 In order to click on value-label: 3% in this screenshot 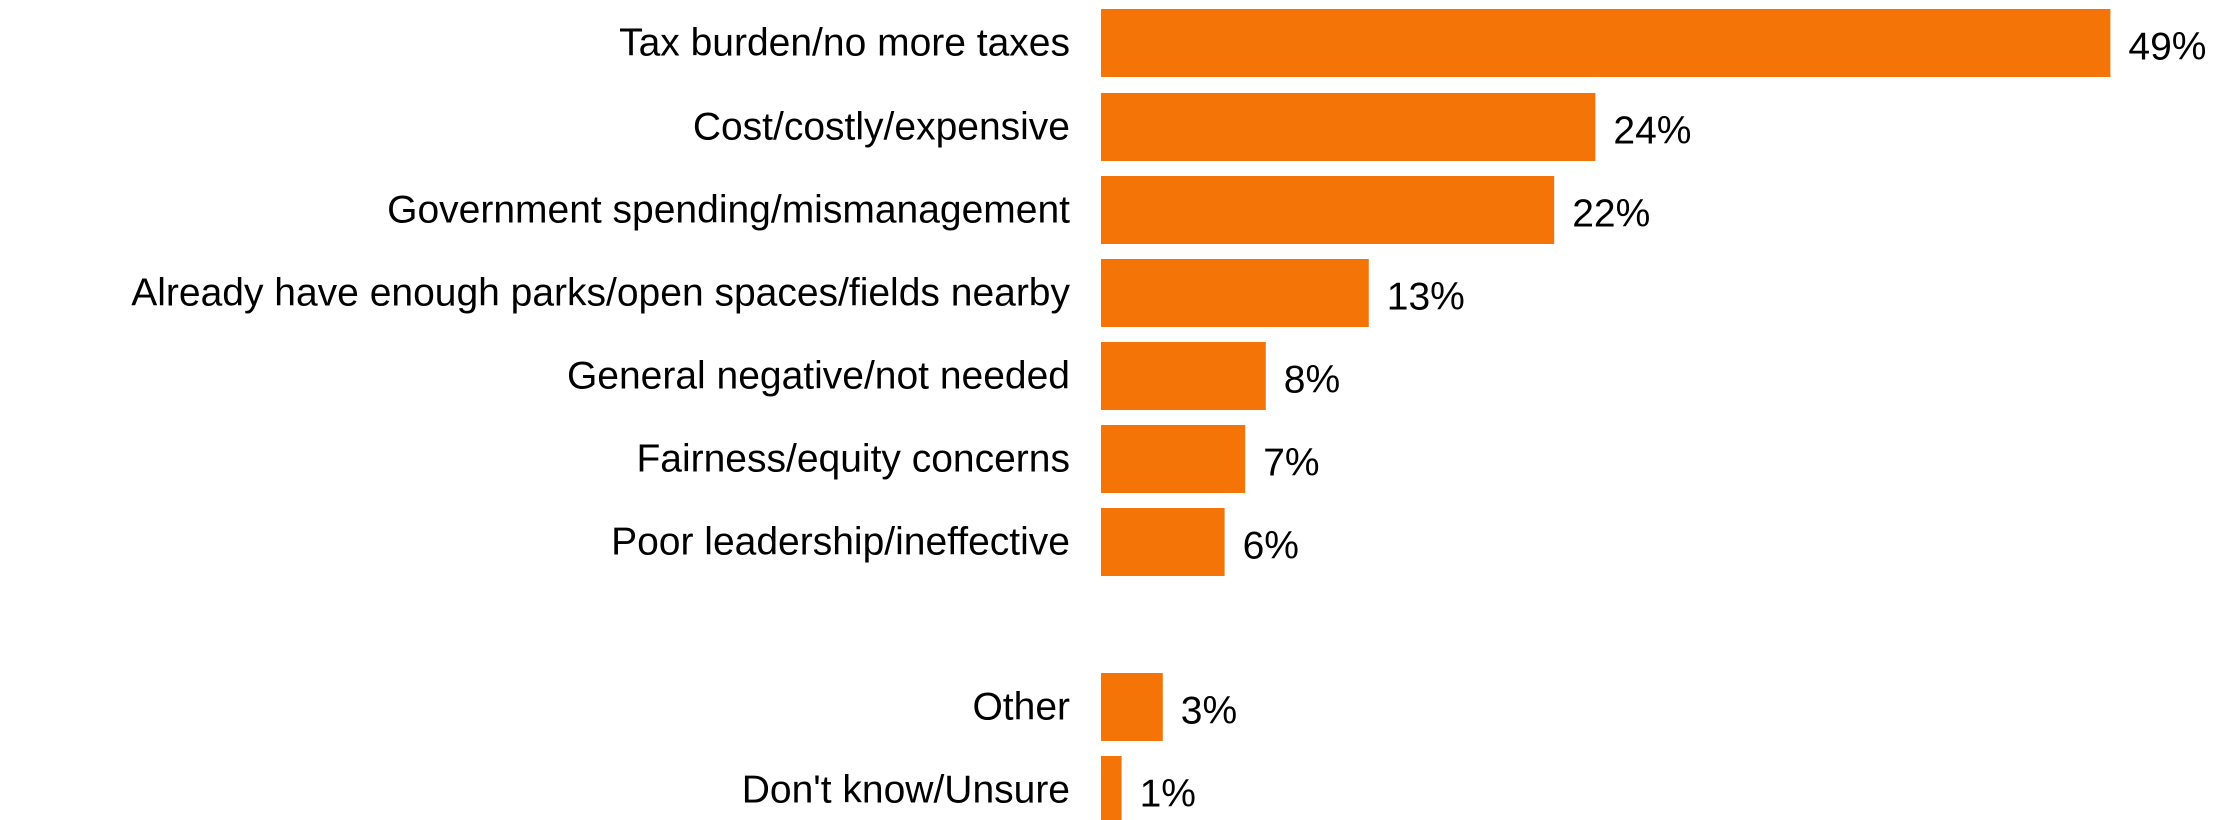, I will do `click(1209, 711)`.